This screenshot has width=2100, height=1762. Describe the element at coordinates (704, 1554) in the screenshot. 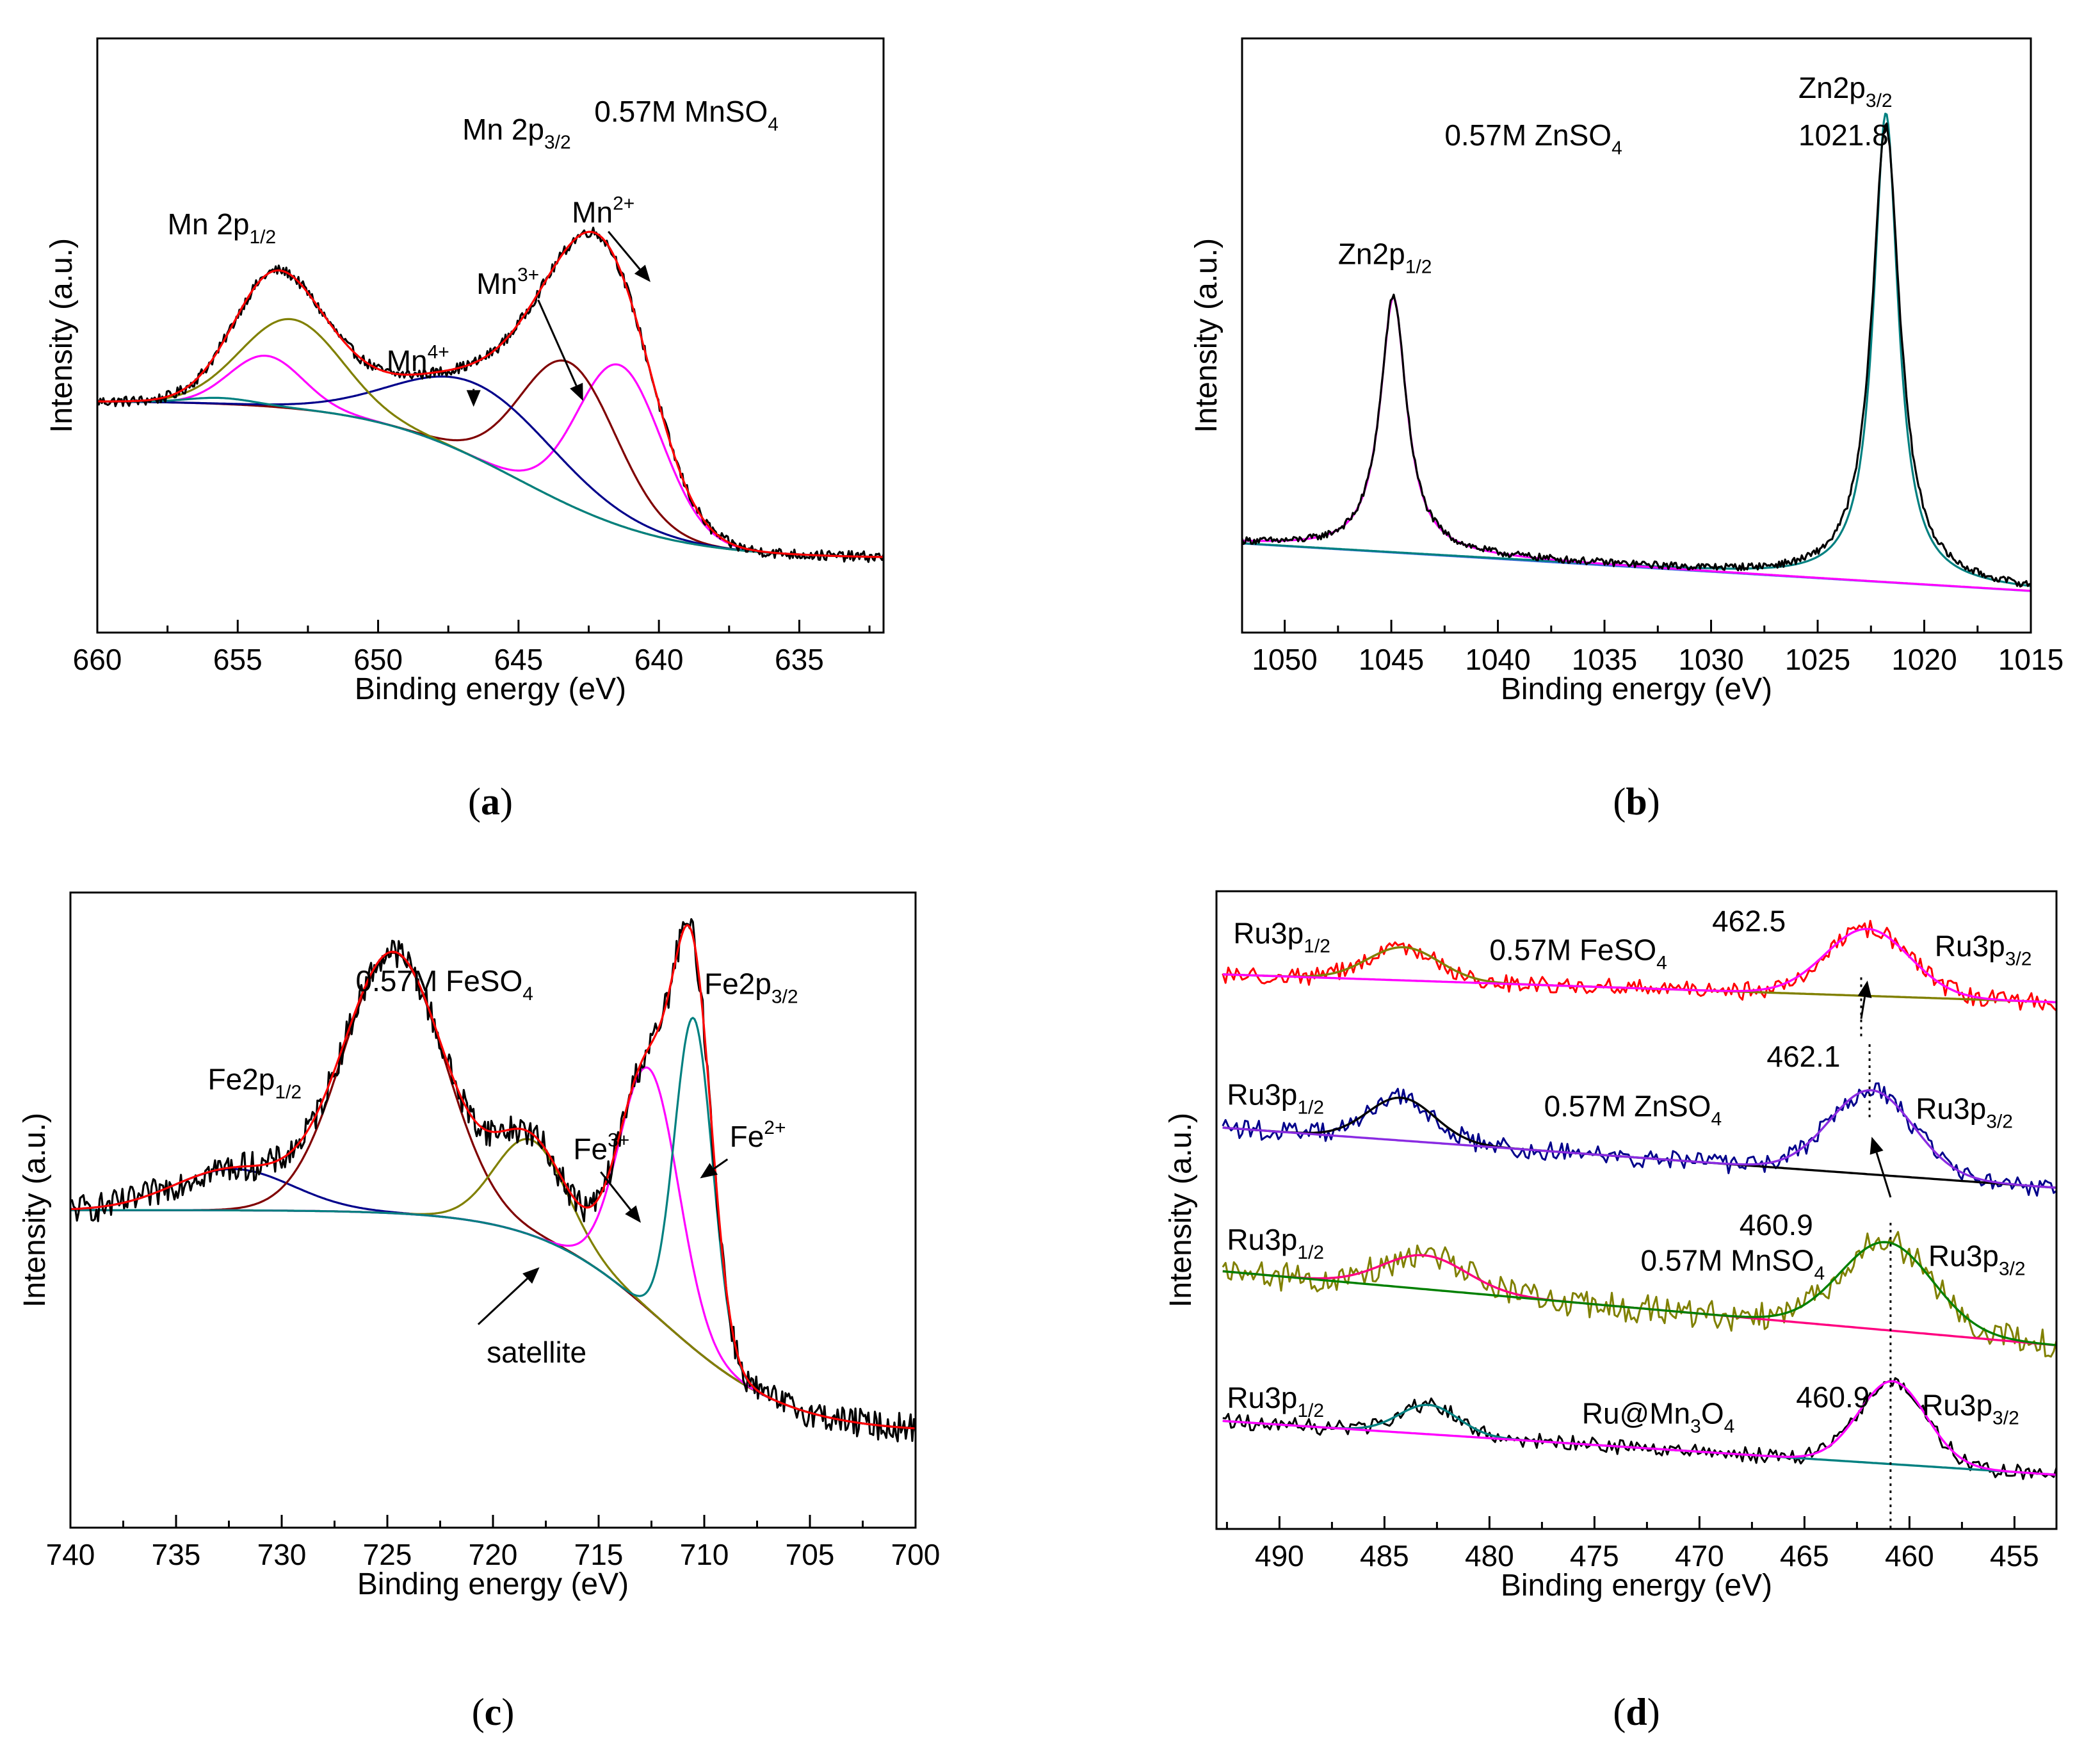

I see `x-tick-label: 710` at that location.